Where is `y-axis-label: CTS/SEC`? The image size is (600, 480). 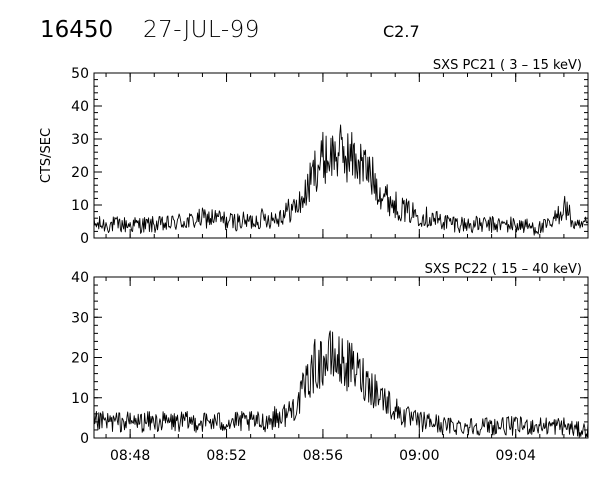
y-axis-label: CTS/SEC is located at coordinates (46, 155).